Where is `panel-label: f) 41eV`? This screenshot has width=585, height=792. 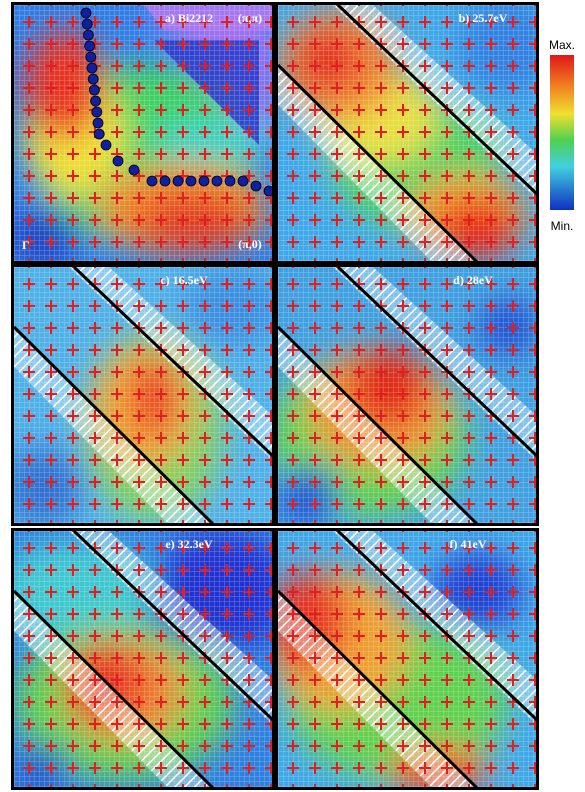 panel-label: f) 41eV is located at coordinates (468, 544).